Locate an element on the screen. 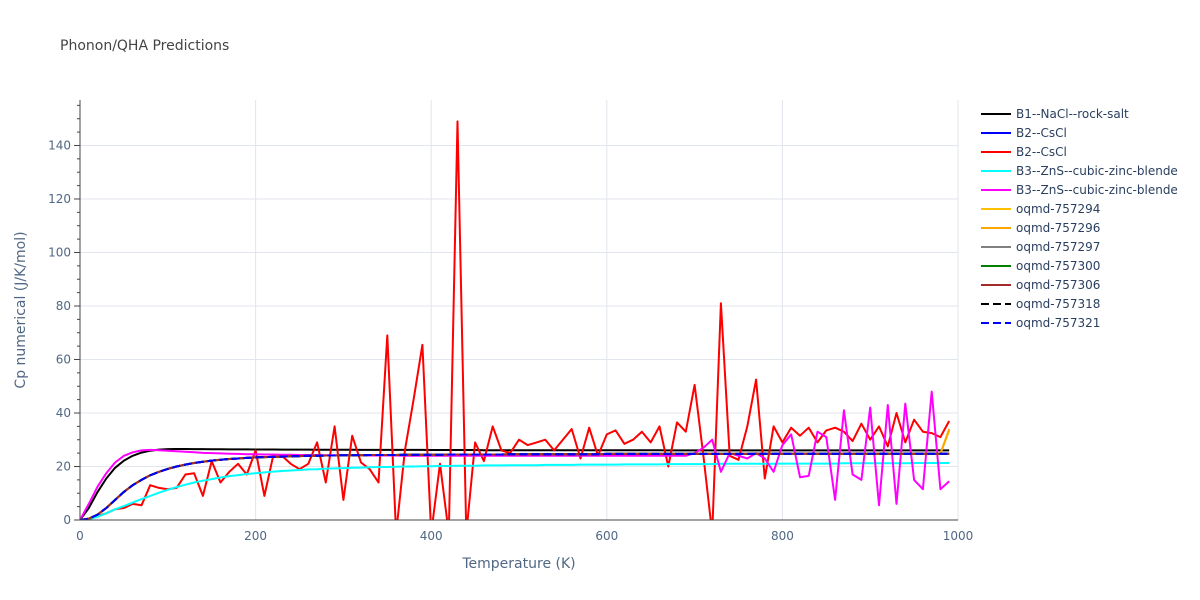 This screenshot has width=1200, height=600. legend-item: B1--NaCl--rock-salt is located at coordinates (1055, 114).